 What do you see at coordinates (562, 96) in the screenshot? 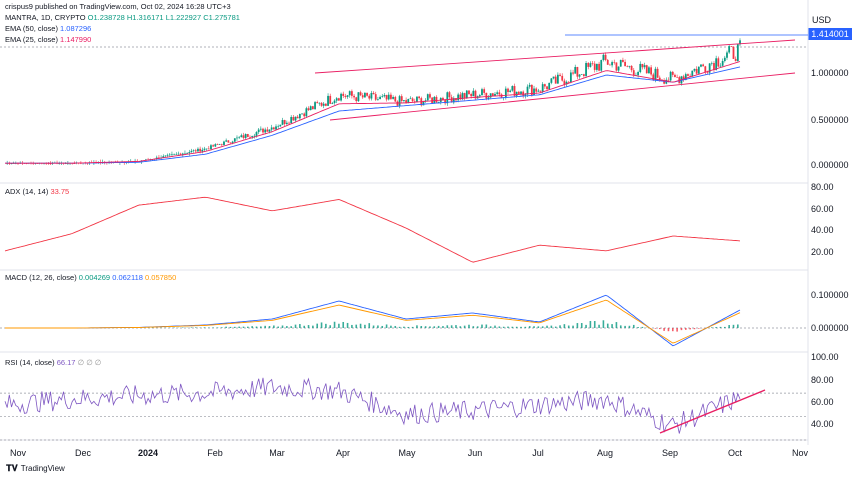
I see `channel-lower-line` at bounding box center [562, 96].